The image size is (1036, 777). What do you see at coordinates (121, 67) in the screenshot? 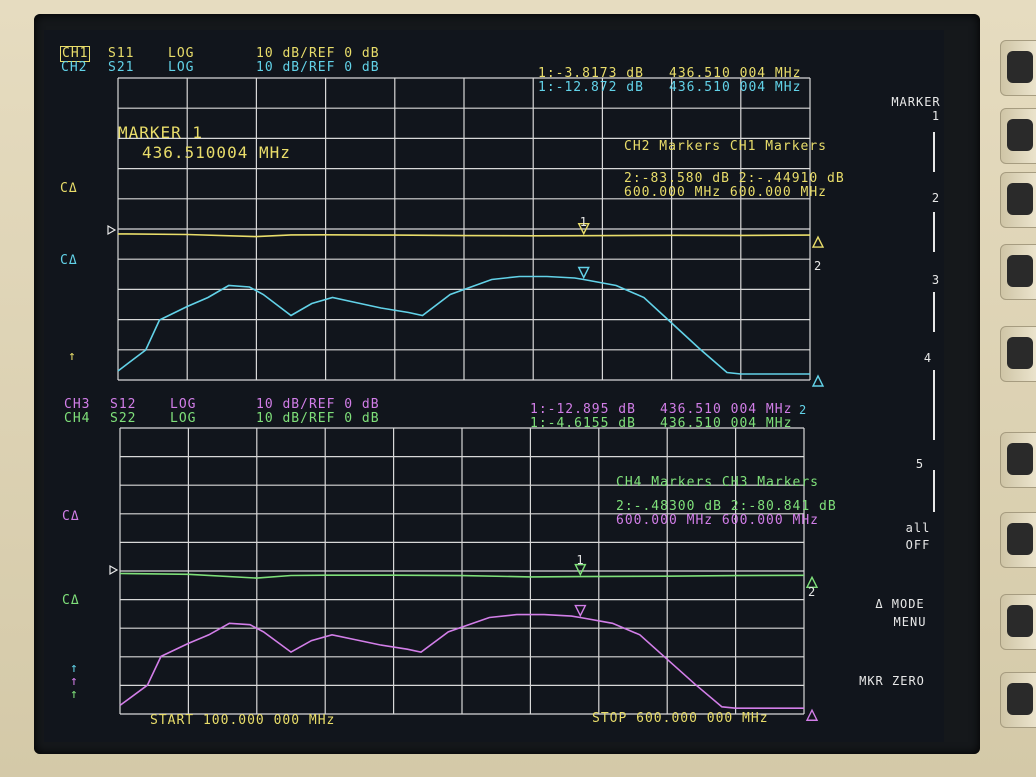
I see `ch2-param: S21` at bounding box center [121, 67].